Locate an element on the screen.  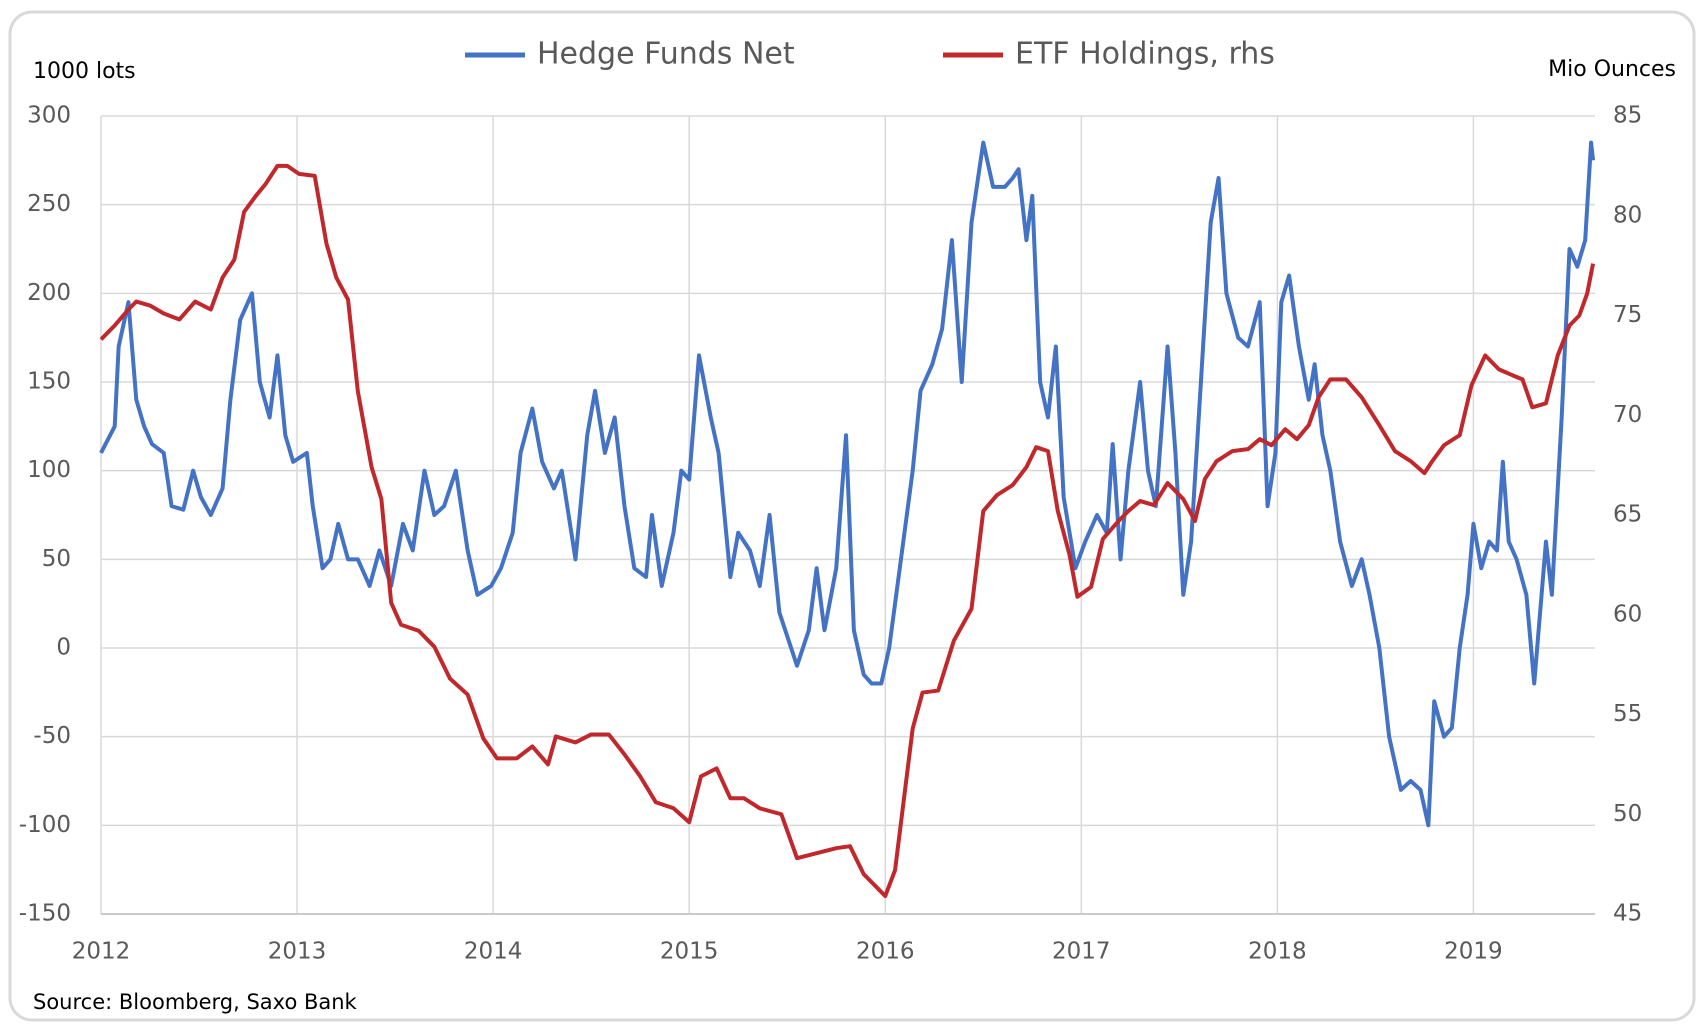
x-tick-label: 2016 is located at coordinates (885, 952).